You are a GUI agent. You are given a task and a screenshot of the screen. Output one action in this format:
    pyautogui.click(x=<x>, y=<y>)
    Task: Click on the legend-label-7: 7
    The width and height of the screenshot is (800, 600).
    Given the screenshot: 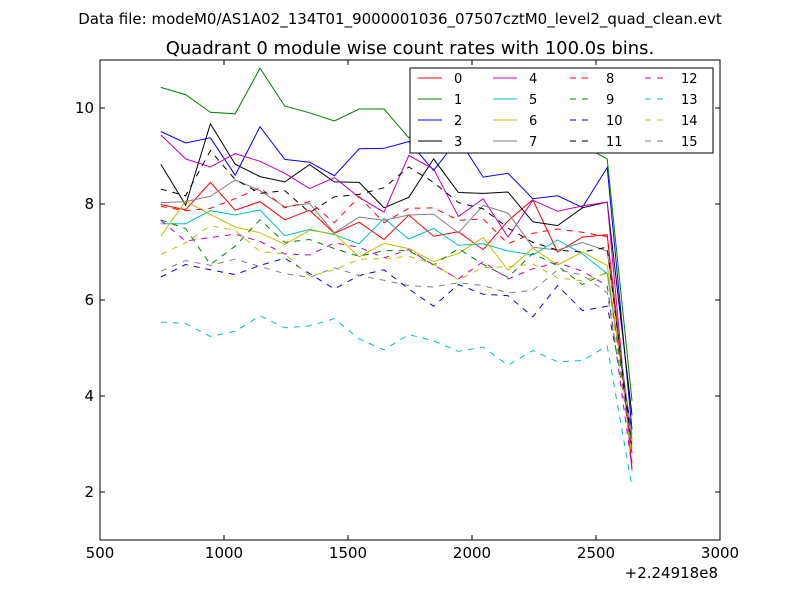 What is the action you would take?
    pyautogui.click(x=533, y=142)
    